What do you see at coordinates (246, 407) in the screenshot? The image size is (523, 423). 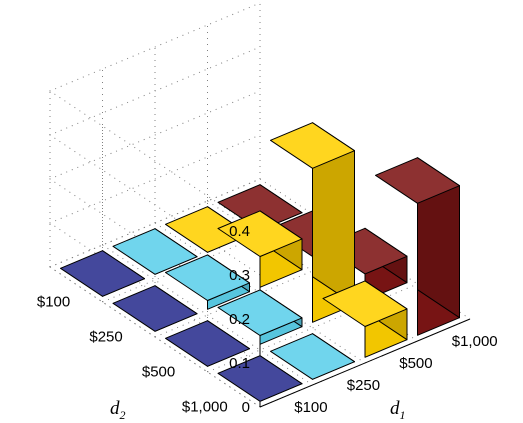 I see `z-tick-label: 0` at bounding box center [246, 407].